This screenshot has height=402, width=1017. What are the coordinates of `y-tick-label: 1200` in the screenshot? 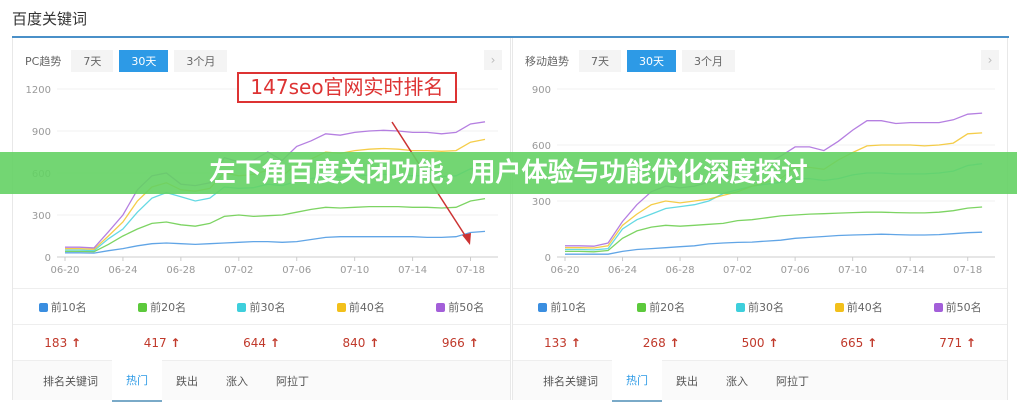 It's located at (38, 90).